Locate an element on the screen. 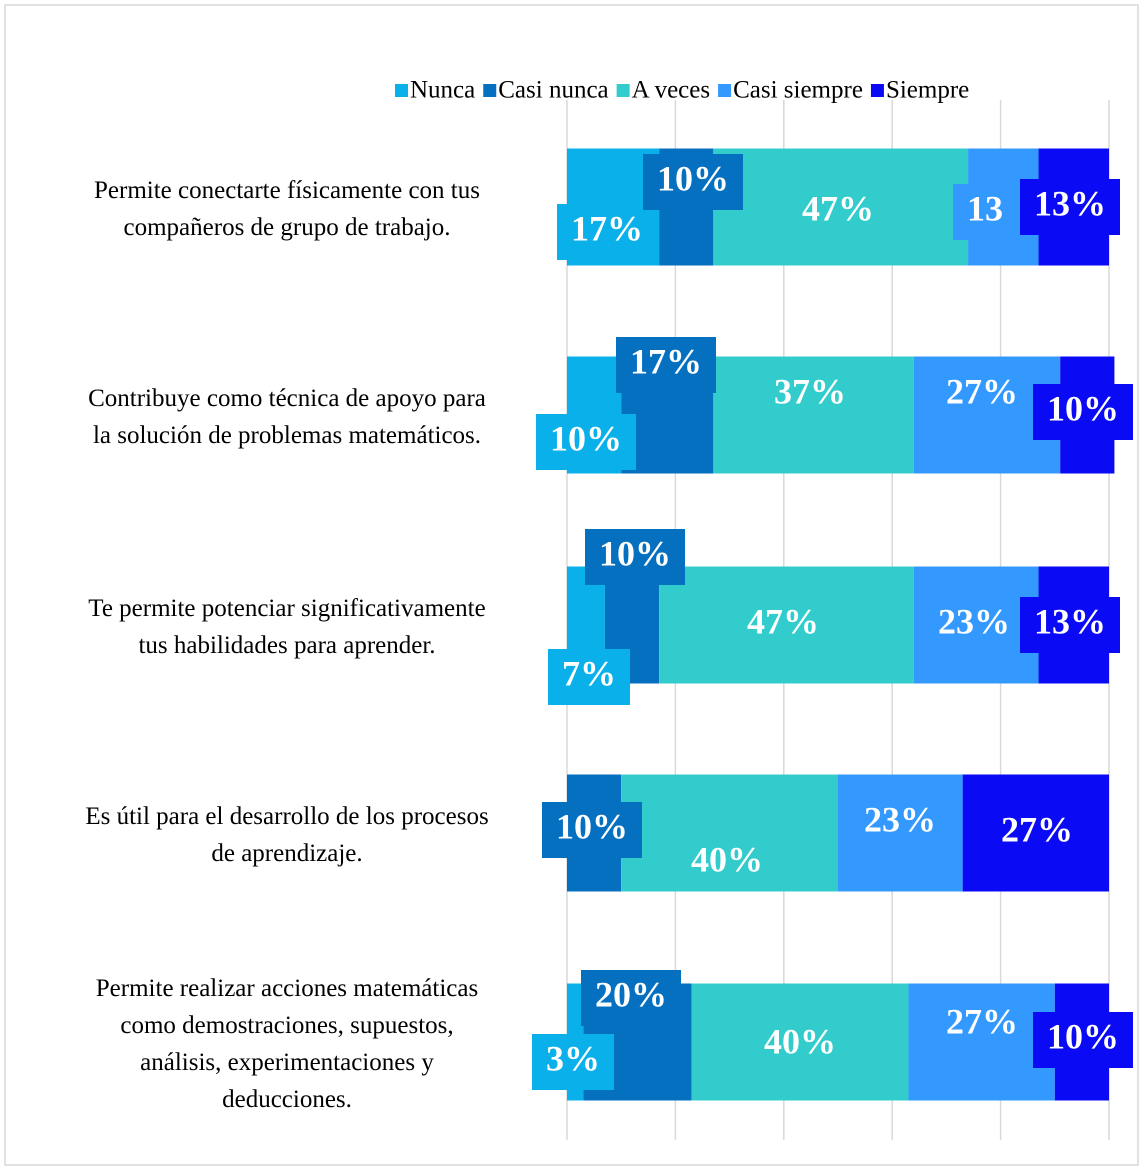  legend-label: Casi nunca is located at coordinates (553, 90).